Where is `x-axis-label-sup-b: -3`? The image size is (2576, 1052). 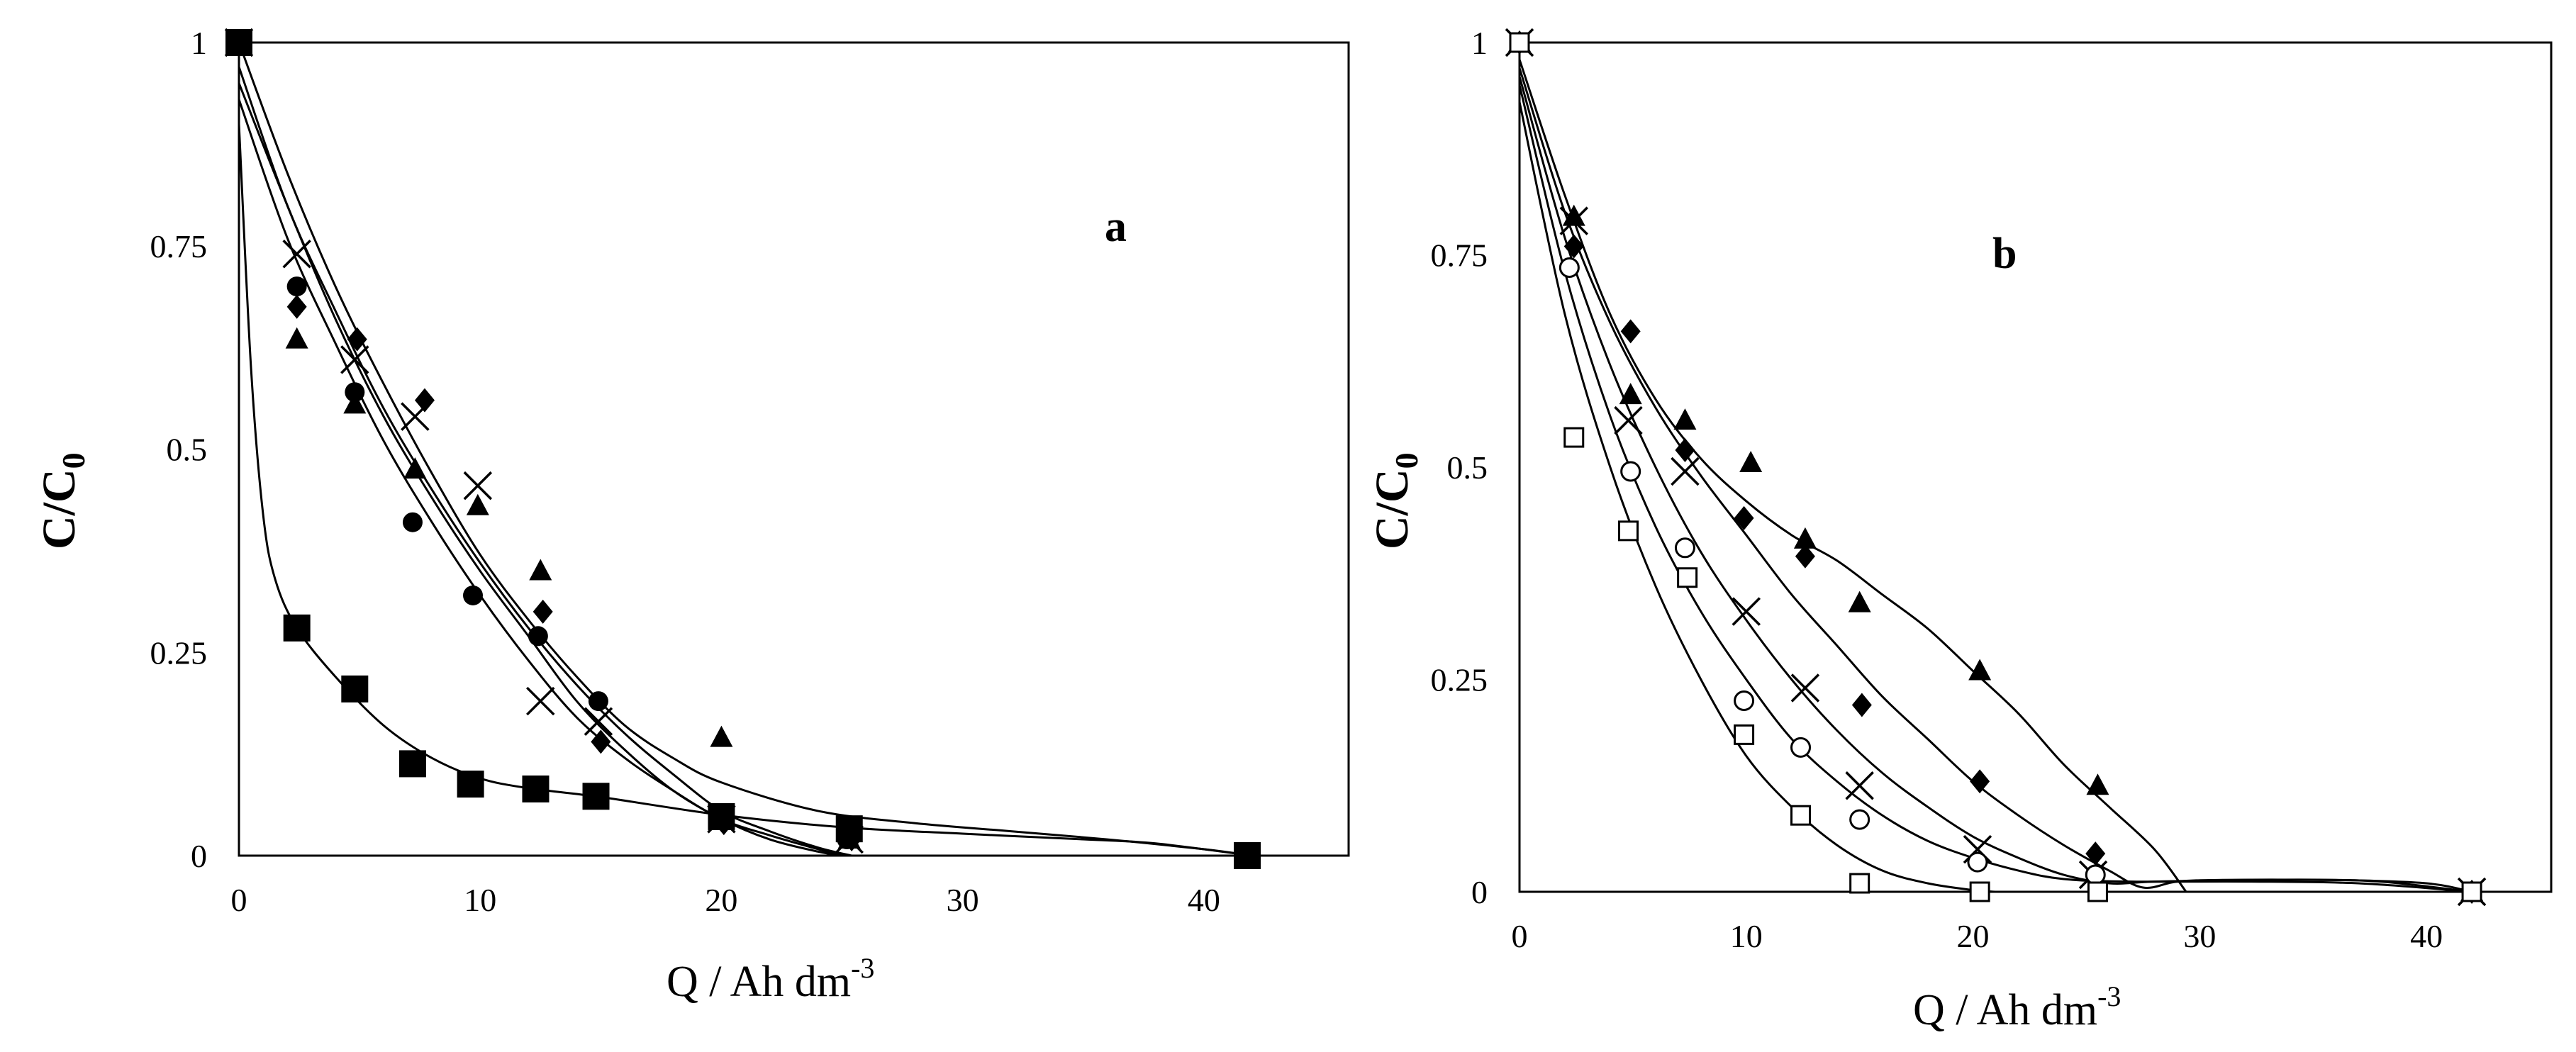
x-axis-label-sup-b: -3 is located at coordinates (2109, 996).